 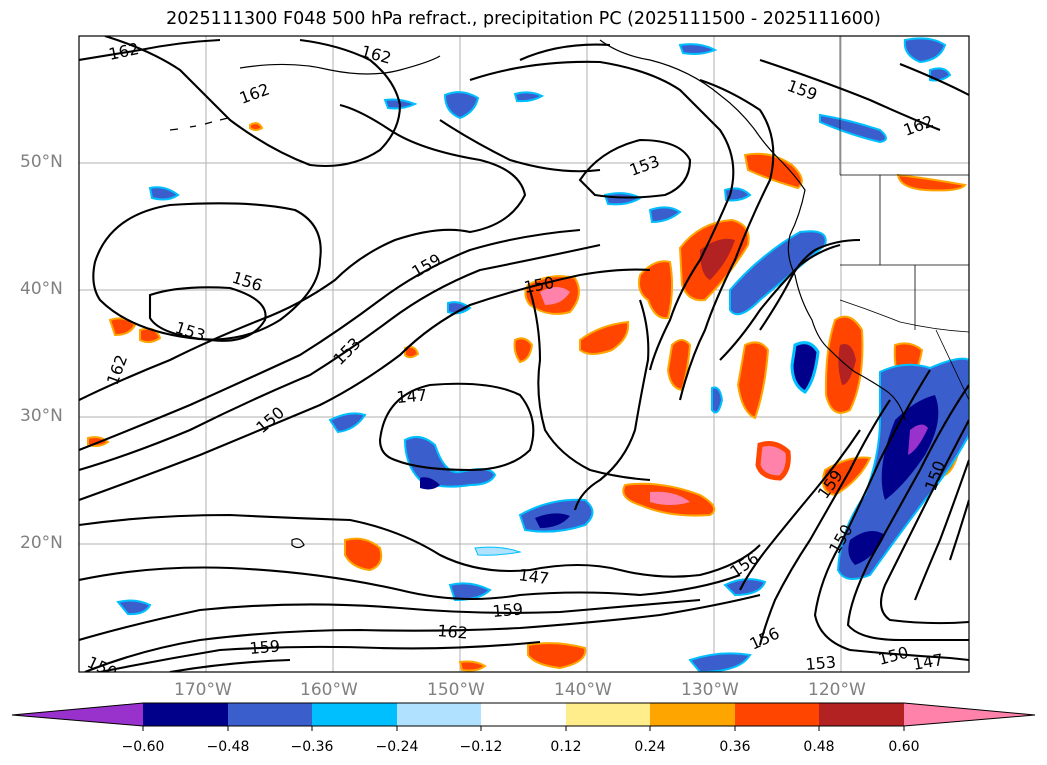 What do you see at coordinates (818, 747) in the screenshot?
I see `colorbar-tick-label: 0.48` at bounding box center [818, 747].